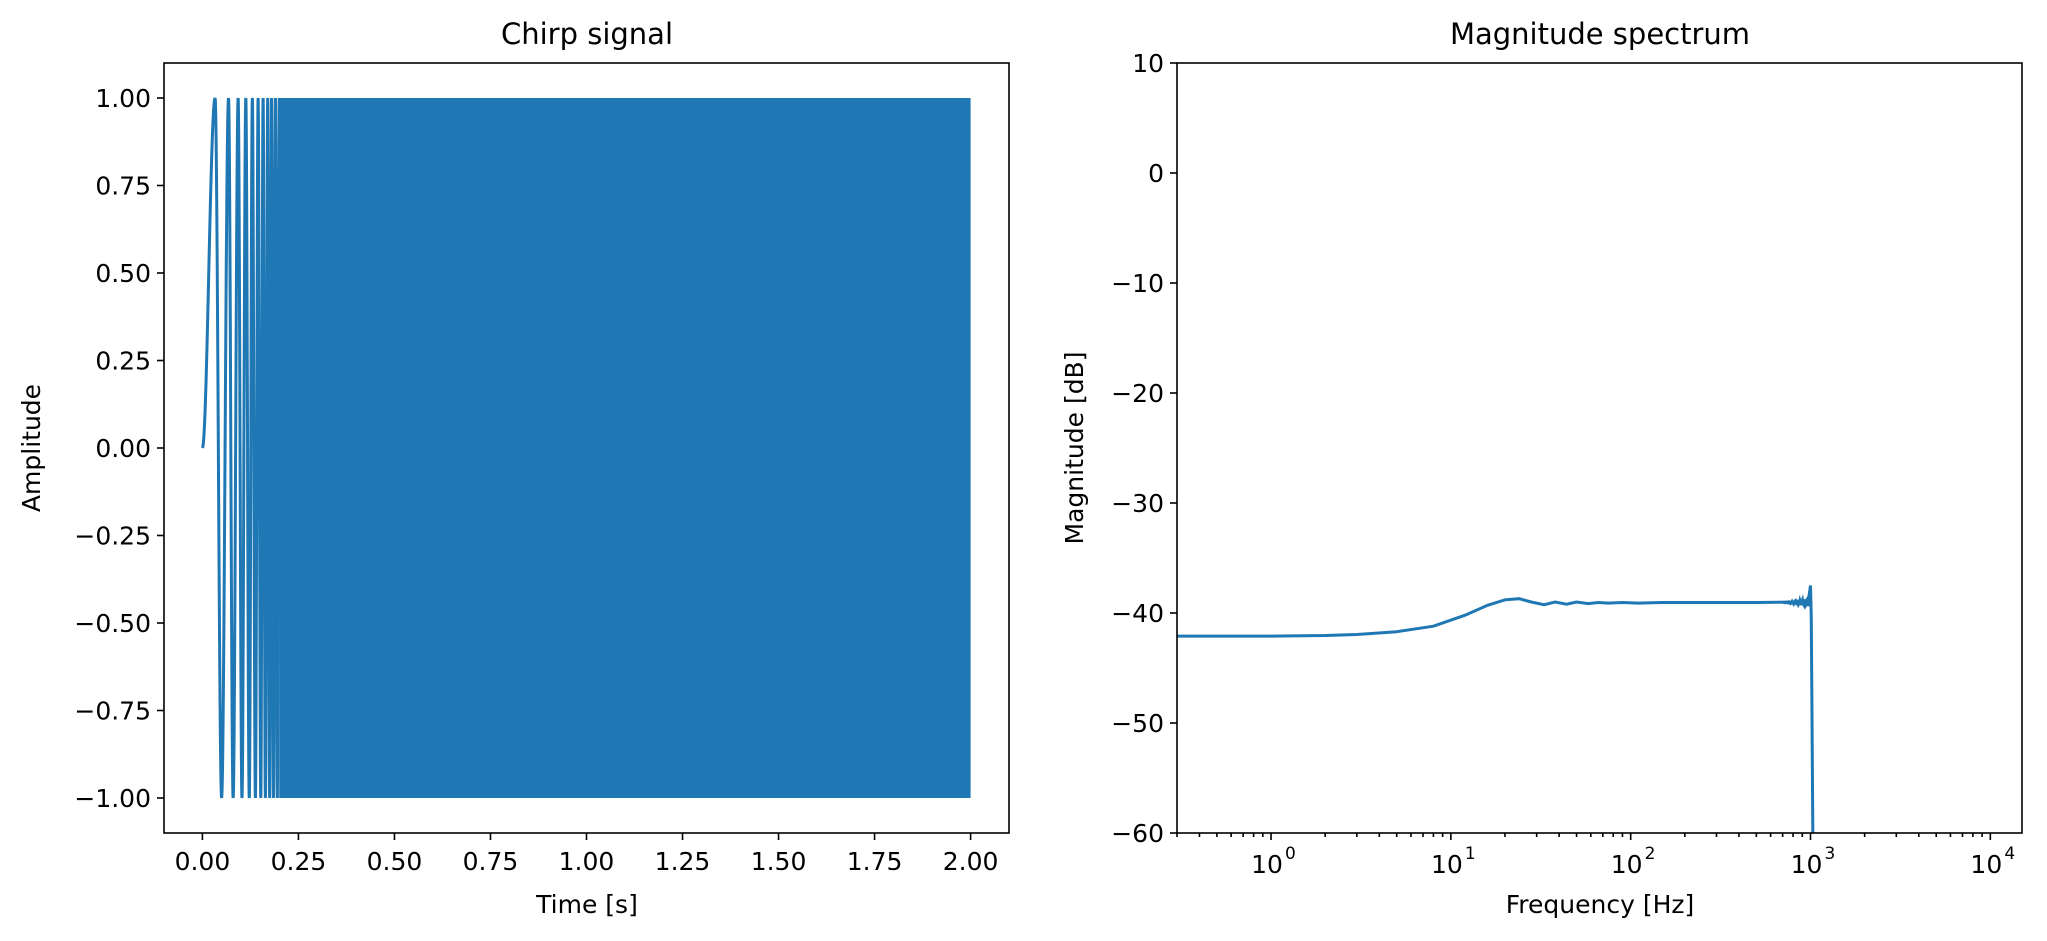 Image resolution: width=2047 pixels, height=941 pixels. Describe the element at coordinates (1137, 723) in the screenshot. I see `y-tick-label: −50` at that location.